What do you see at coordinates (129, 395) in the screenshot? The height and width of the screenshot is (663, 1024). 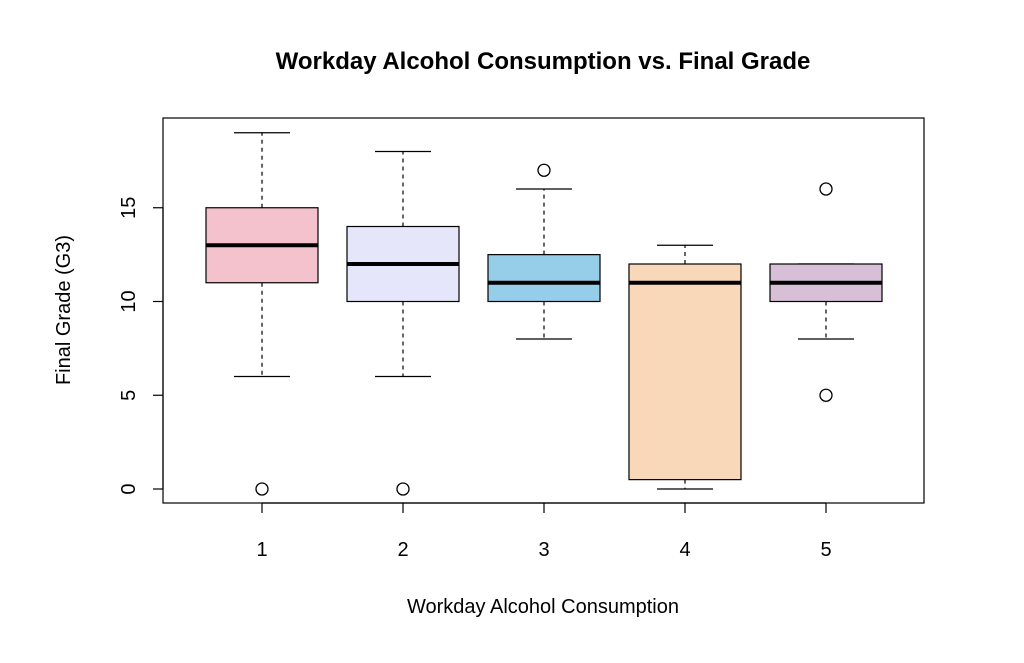 I see `y-tick-label: 5` at bounding box center [129, 395].